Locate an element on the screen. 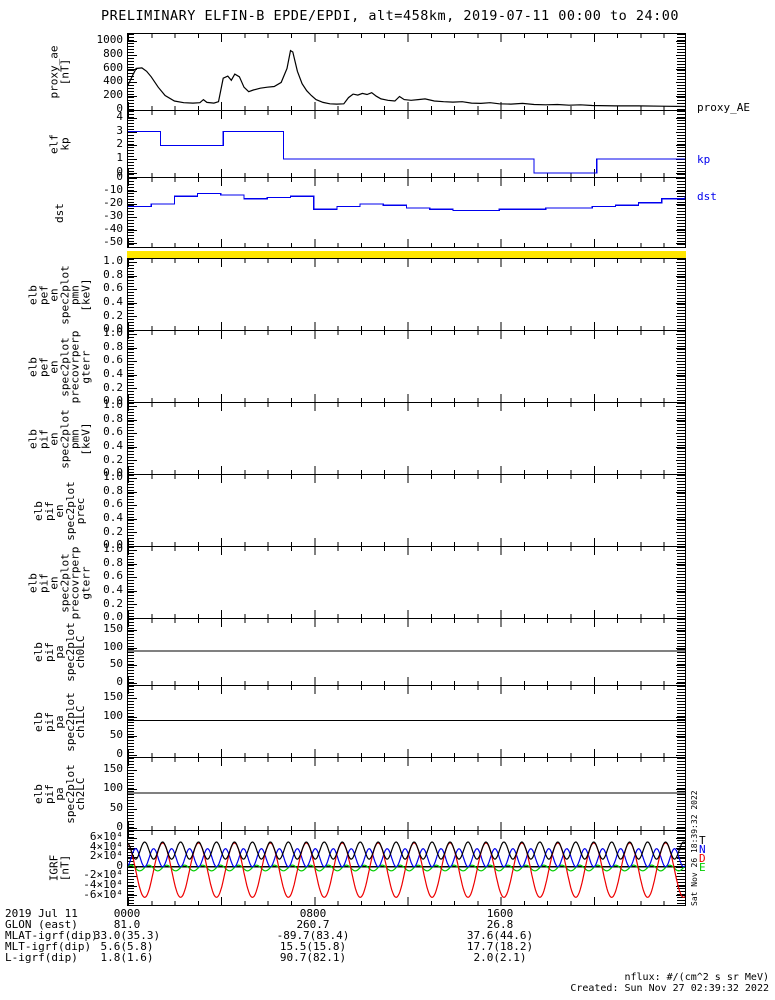 The image size is (775, 1000). right-label-dst: dst is located at coordinates (707, 197).